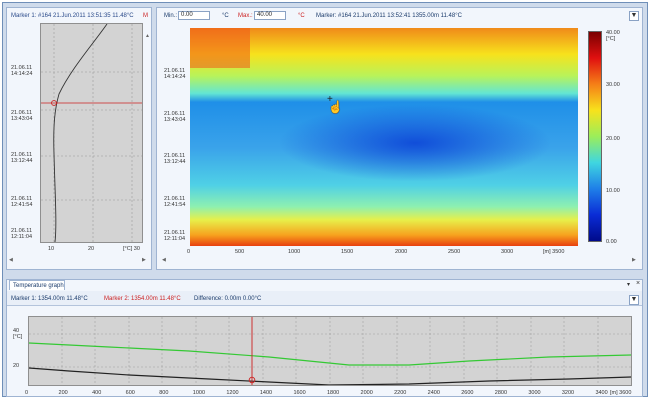 Image resolution: width=650 pixels, height=399 pixels. Describe the element at coordinates (401, 252) in the screenshot. I see `heatmap-x-tick-2000: 2000` at that location.